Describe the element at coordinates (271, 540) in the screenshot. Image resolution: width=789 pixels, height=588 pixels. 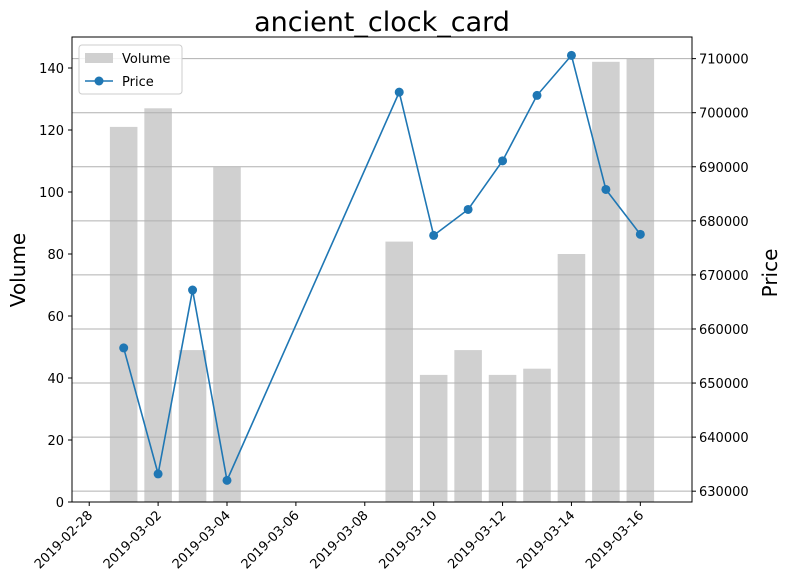
I see `x-tick-label: 2019-03-06` at that location.